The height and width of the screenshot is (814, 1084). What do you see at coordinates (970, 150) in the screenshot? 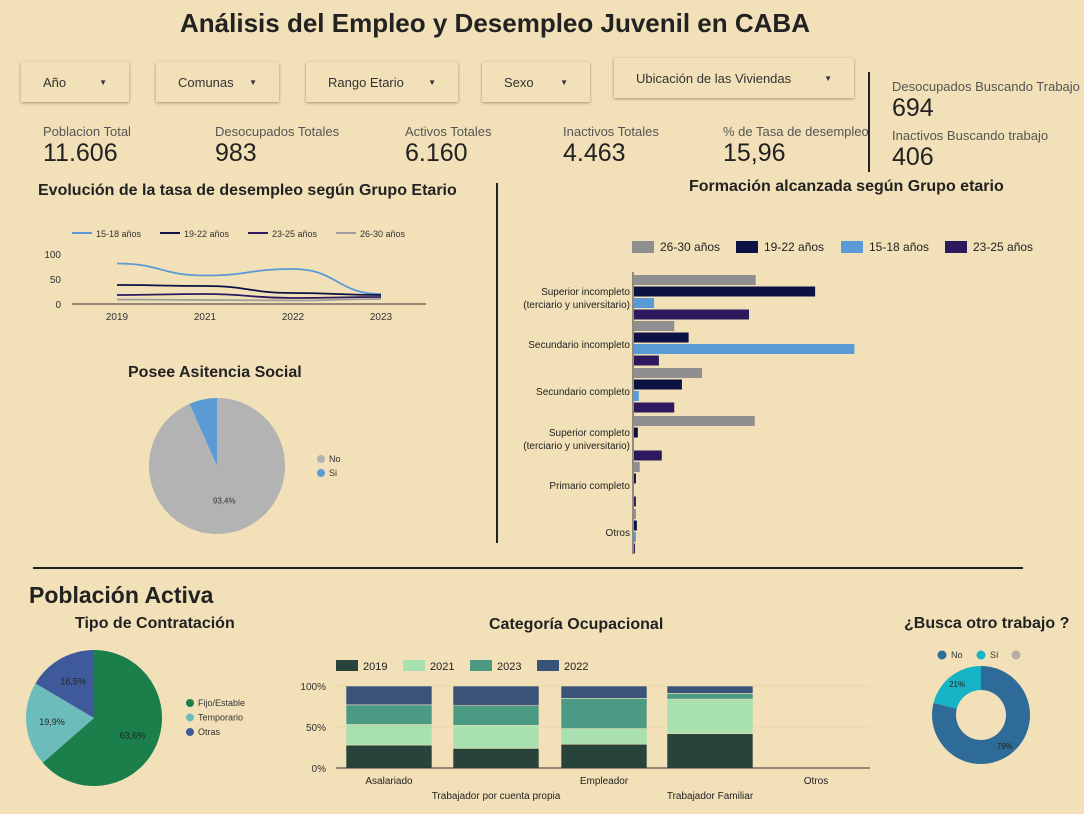
I see `kpi-inactivos-buscando: Inactivos Buscando trabajo 406` at bounding box center [970, 150].